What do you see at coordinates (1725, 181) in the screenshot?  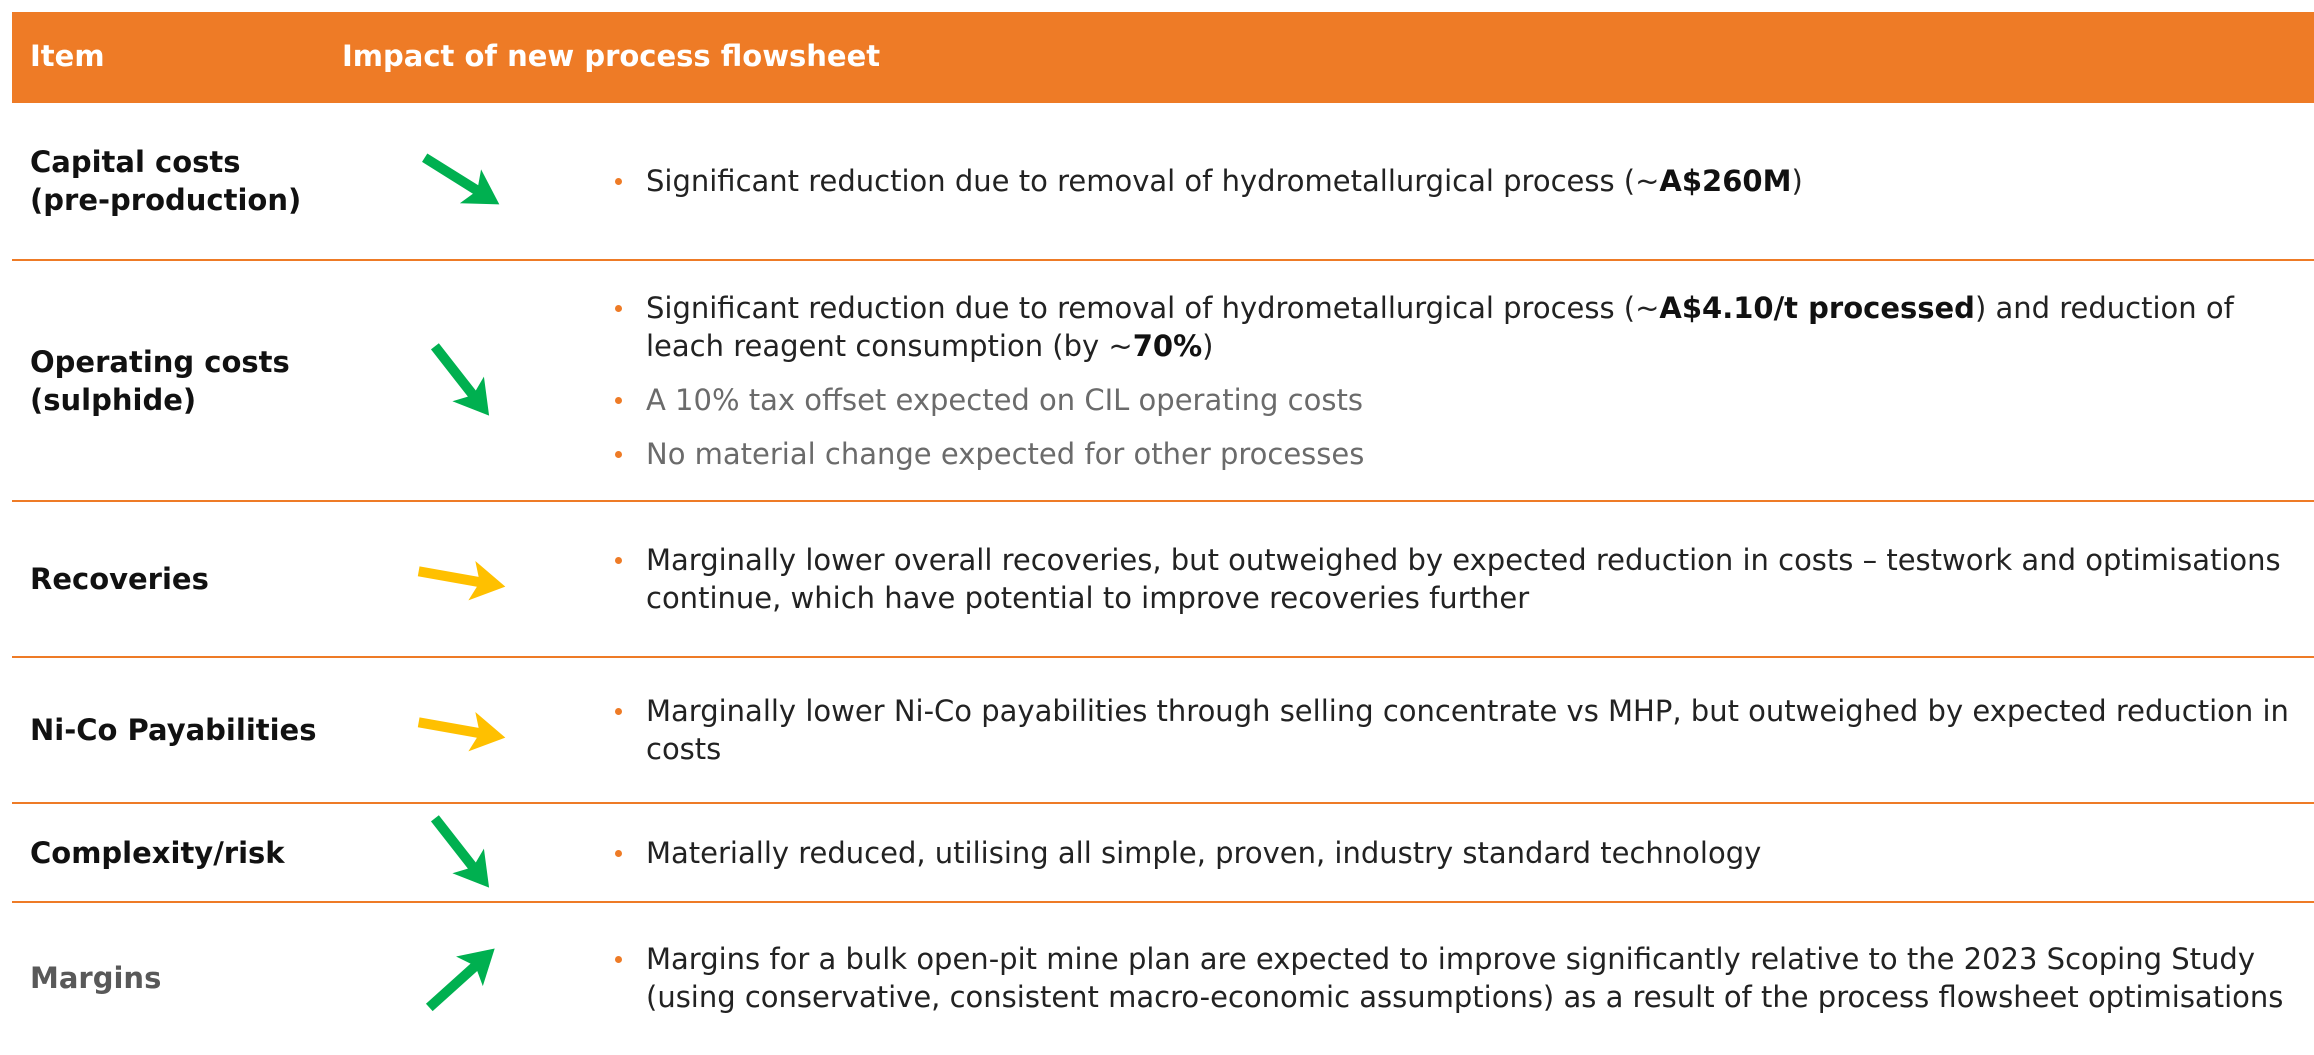 I see `bold-text: A$260M` at bounding box center [1725, 181].